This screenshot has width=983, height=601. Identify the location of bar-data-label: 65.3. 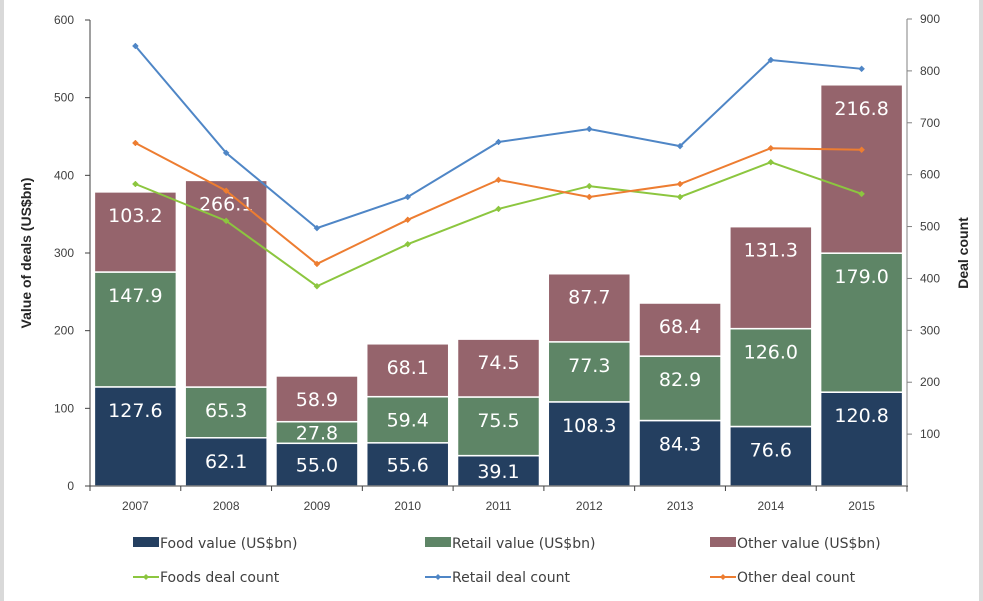
(226, 411).